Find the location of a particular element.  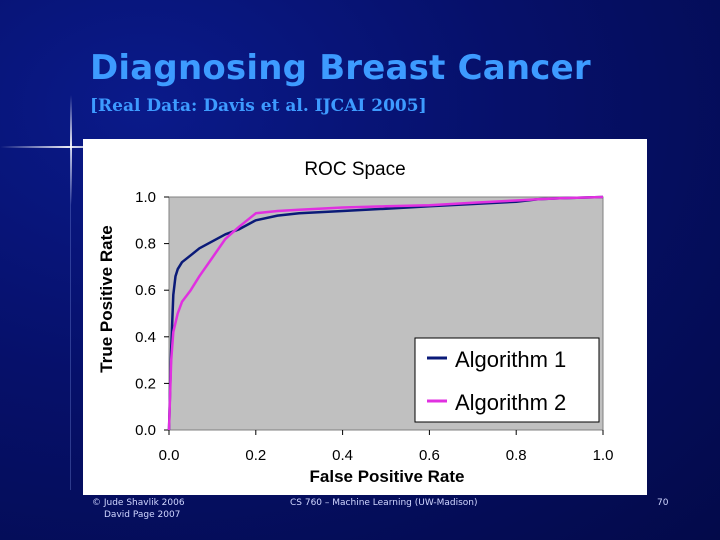

footer-course: CS 760 – Machine Learning (UW-Madison) is located at coordinates (384, 503).